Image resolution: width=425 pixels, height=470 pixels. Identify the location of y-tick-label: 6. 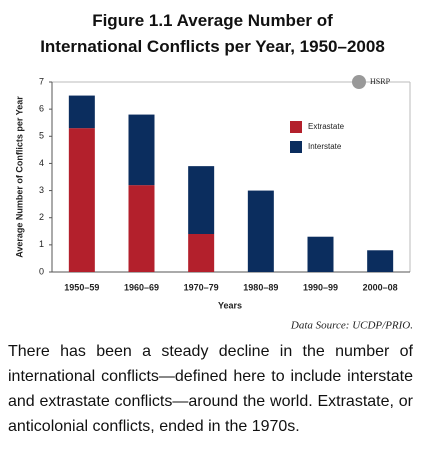
(41, 109).